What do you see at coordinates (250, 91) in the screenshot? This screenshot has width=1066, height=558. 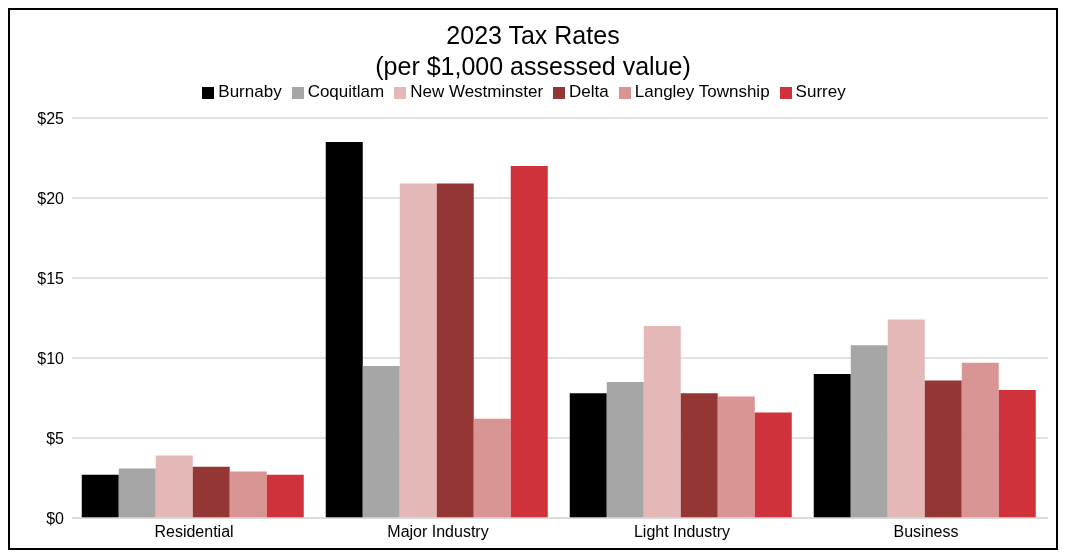 I see `legend-label: Burnaby` at bounding box center [250, 91].